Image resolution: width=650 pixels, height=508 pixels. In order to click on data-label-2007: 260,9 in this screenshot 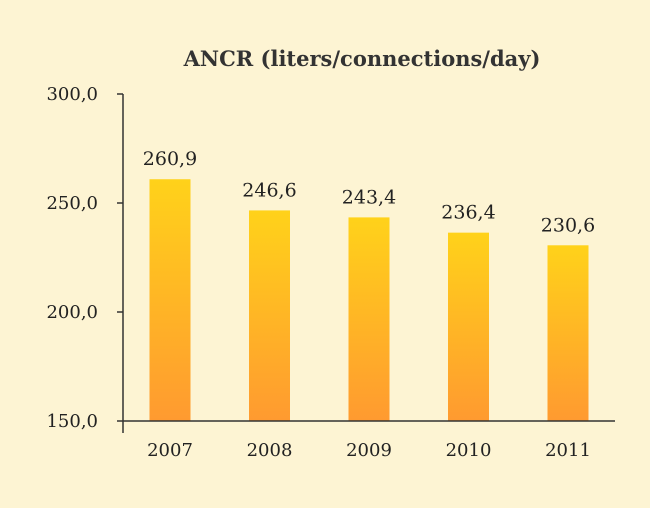, I will do `click(170, 159)`.